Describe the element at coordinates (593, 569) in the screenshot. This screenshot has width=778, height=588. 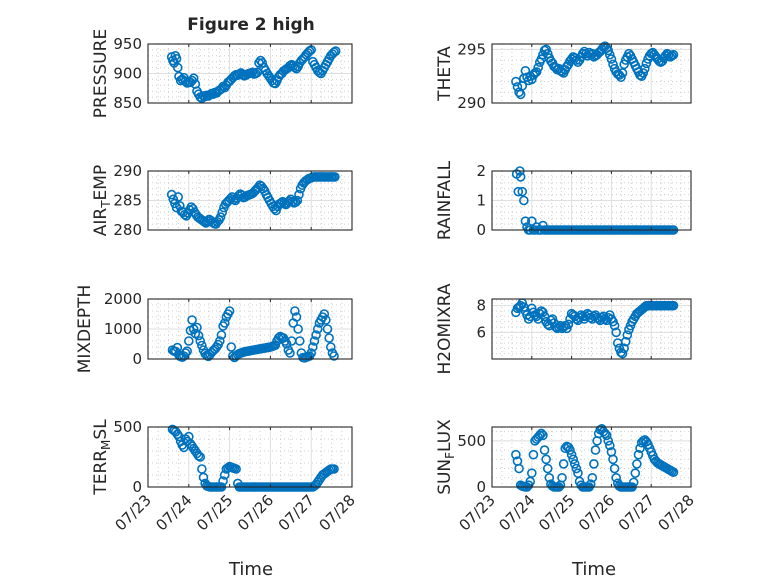
I see `x-axis-label-right: Time` at that location.